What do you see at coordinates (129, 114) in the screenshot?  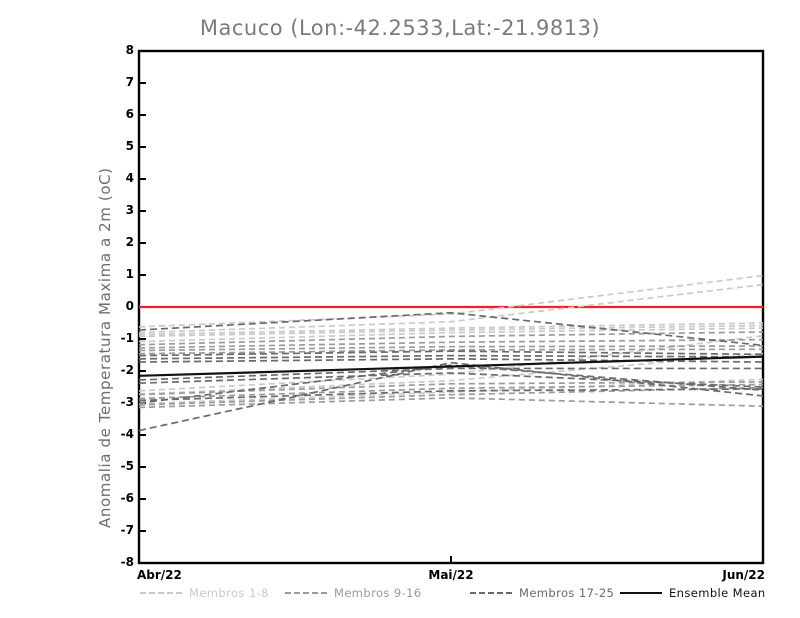 I see `y-axis-tick-label: 6` at bounding box center [129, 114].